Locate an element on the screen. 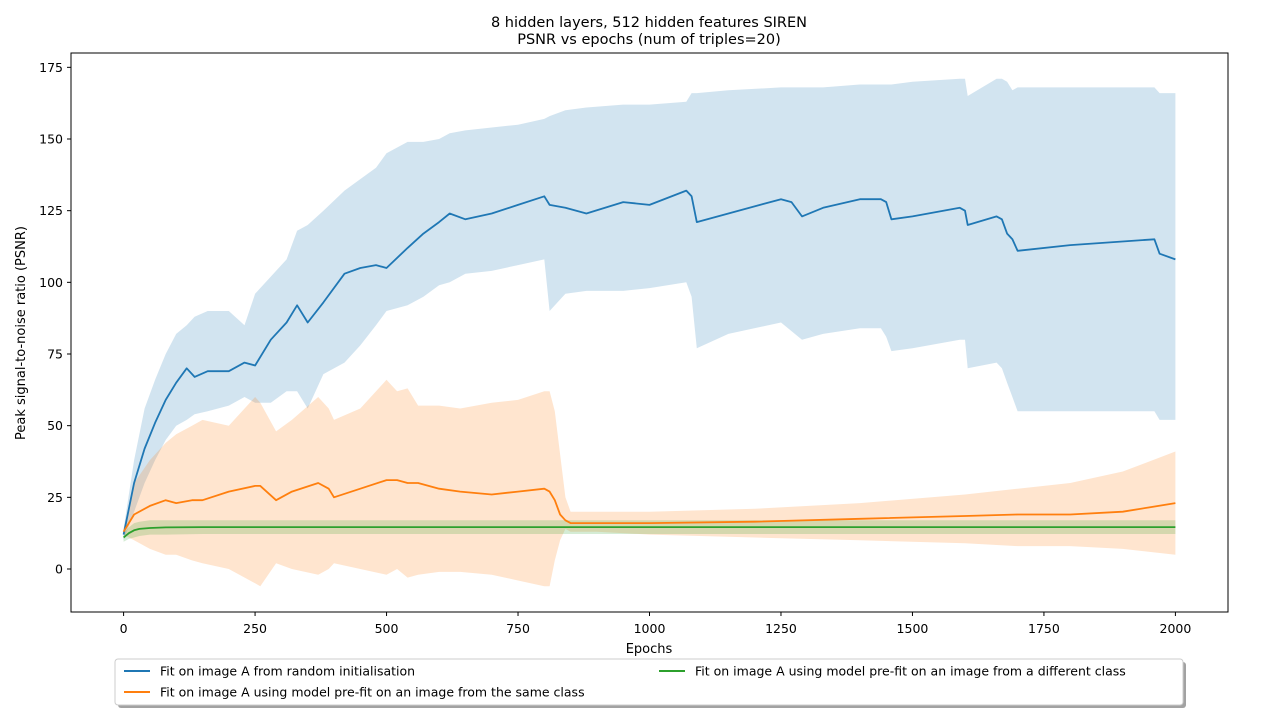  y-tick-label: 0 is located at coordinates (59, 569).